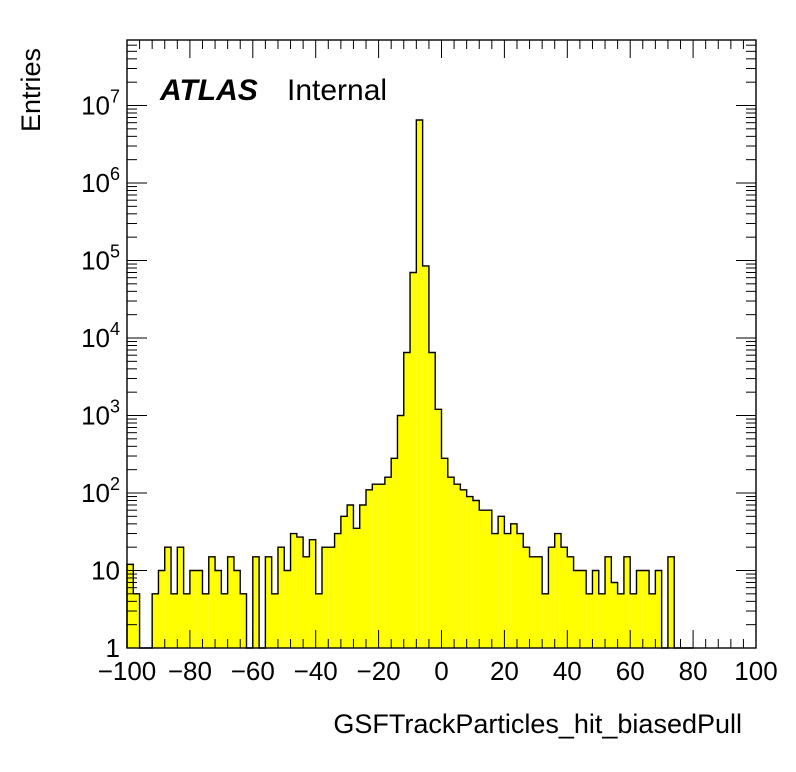  Describe the element at coordinates (100, 374) in the screenshot. I see `y-tick-labels: 1 10 10² 10³ 10⁴ 10⁵ 10⁶ 10⁷` at that location.